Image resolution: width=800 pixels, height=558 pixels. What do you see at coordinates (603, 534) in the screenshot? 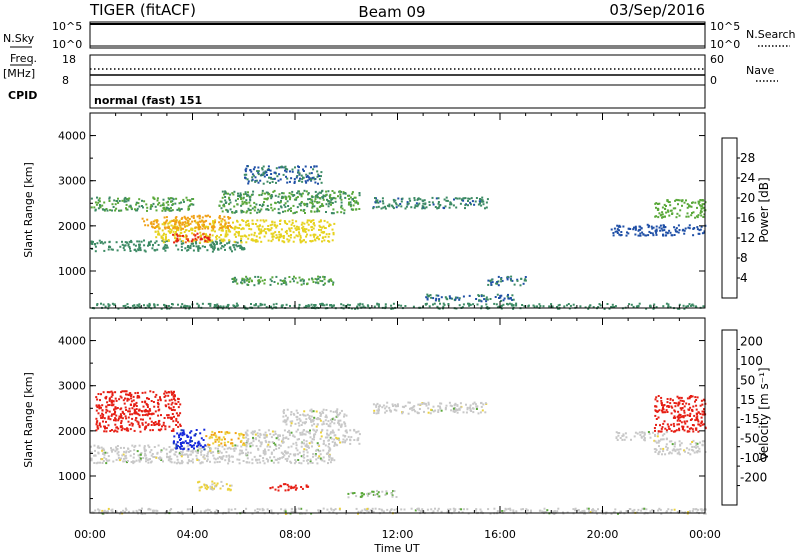
I see `x-tick-label: 20:00` at bounding box center [603, 534].